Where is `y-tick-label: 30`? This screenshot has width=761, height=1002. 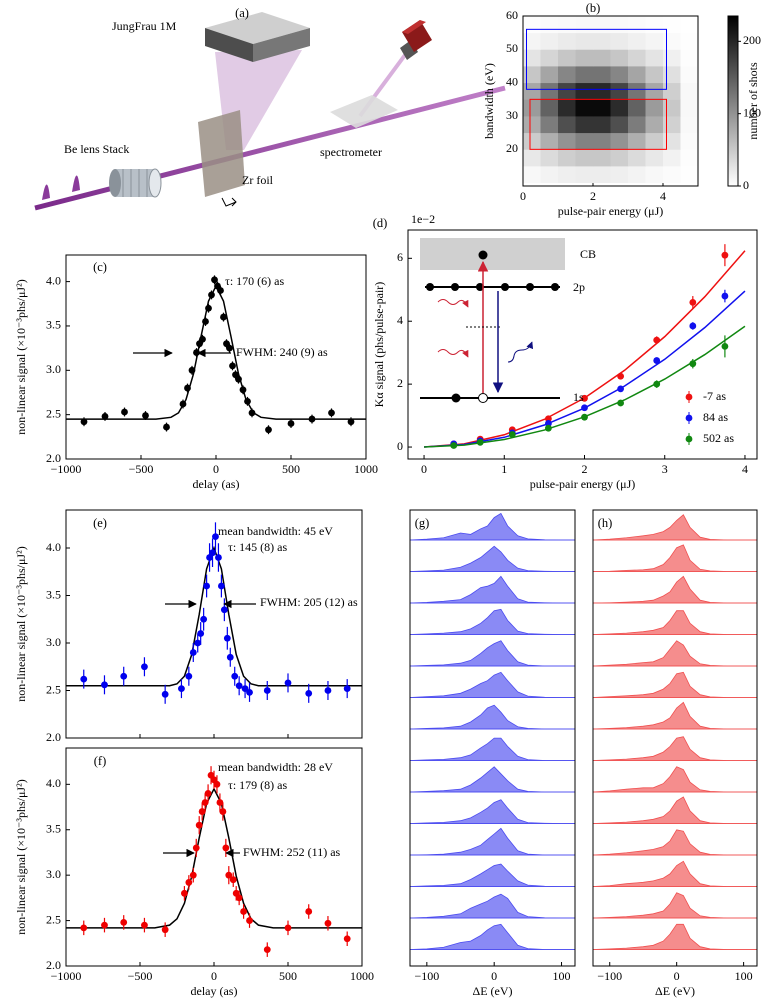
y-tick-label: 30 is located at coordinates (512, 115).